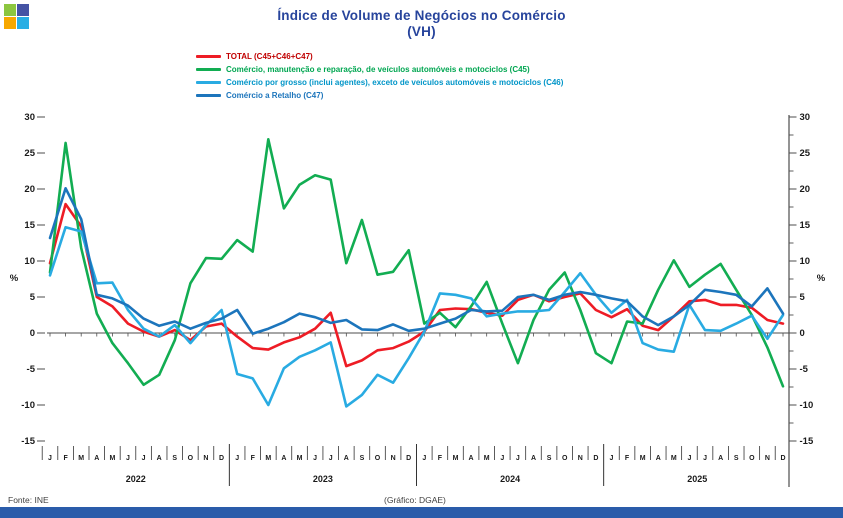 The image size is (843, 518). Describe the element at coordinates (29, 153) in the screenshot. I see `left-tick-label: 25` at that location.